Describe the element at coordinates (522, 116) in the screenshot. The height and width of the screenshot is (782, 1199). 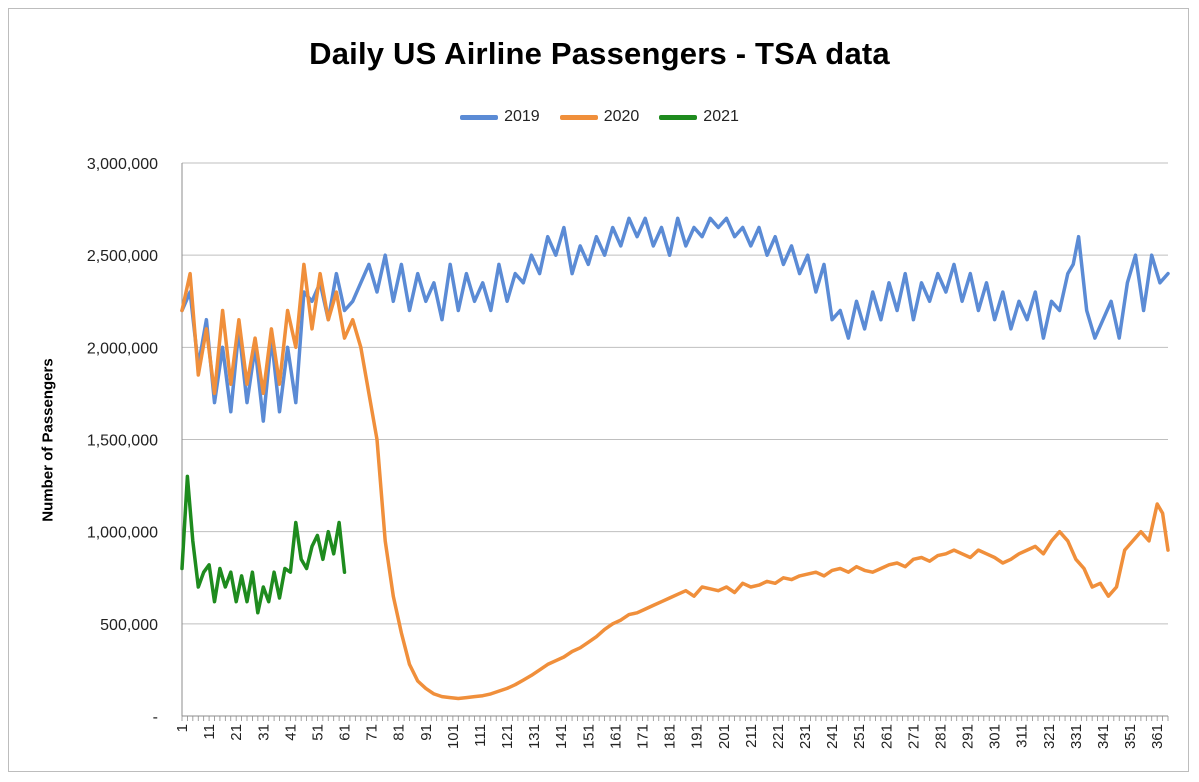
I see `legend-label: 2019` at that location.